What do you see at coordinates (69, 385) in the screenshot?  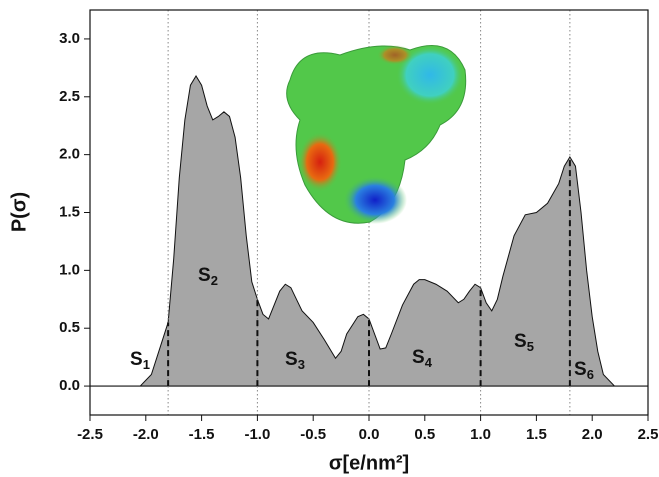 I see `y-tick-label: 0.0` at bounding box center [69, 385].